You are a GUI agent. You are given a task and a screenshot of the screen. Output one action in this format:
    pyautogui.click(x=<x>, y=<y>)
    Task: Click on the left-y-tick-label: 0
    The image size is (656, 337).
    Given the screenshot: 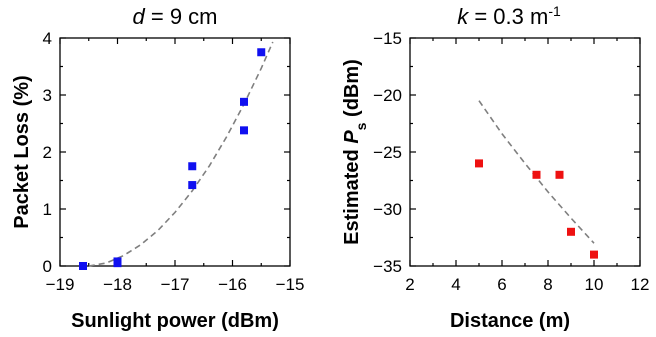 What is the action you would take?
    pyautogui.click(x=47, y=266)
    